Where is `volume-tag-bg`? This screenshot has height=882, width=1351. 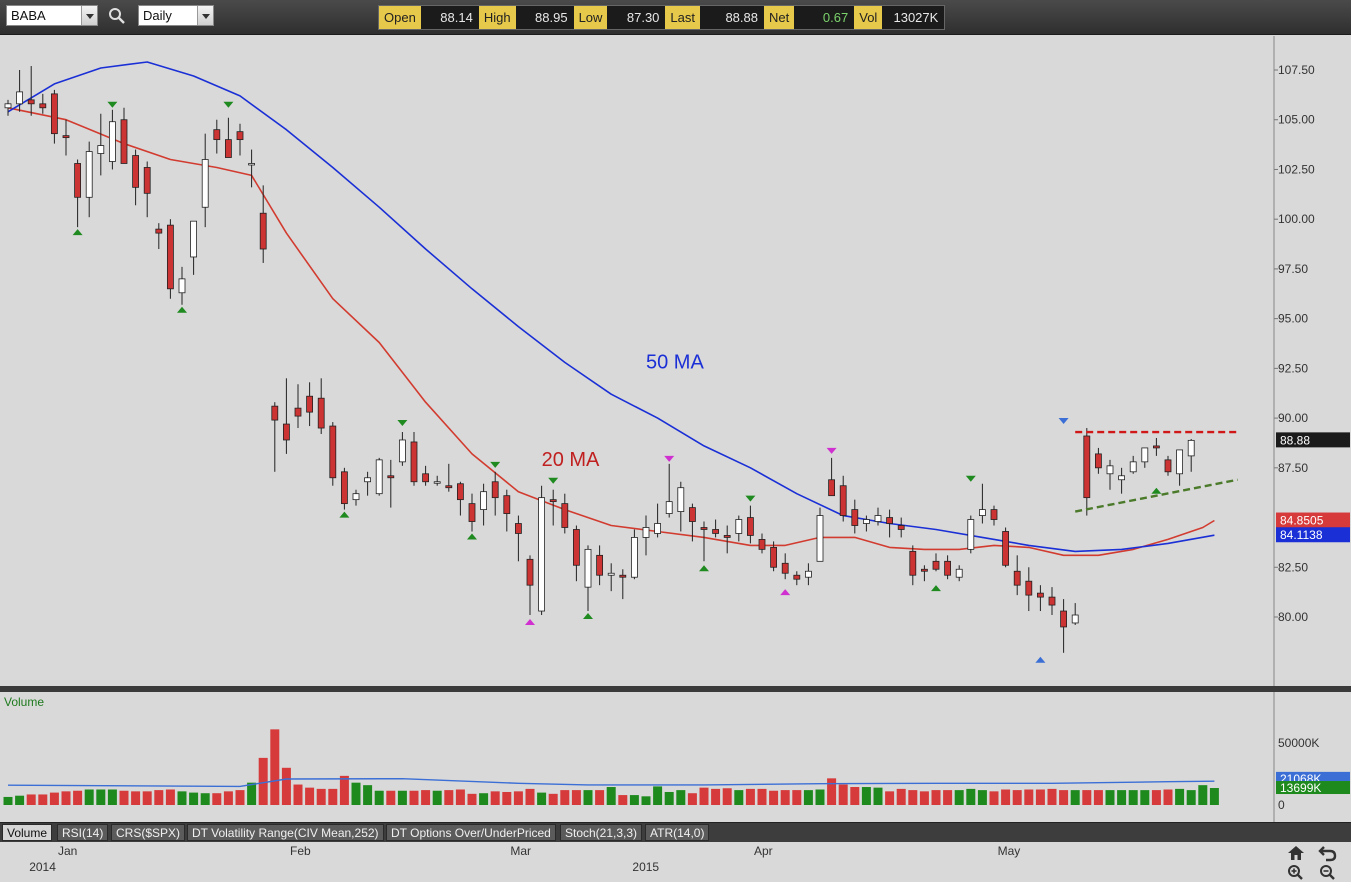 volume-tag-bg is located at coordinates (1313, 788).